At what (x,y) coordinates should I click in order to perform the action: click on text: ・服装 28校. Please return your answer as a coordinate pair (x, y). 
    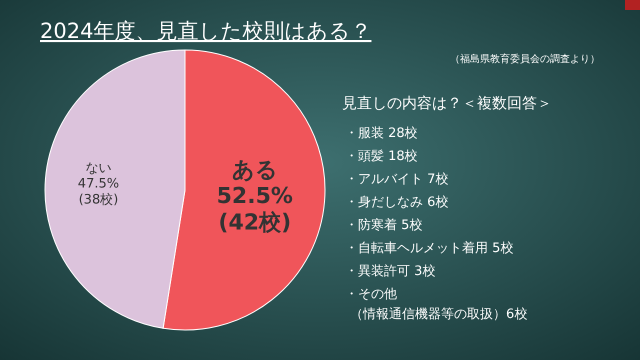
    Looking at the image, I should click on (381, 133).